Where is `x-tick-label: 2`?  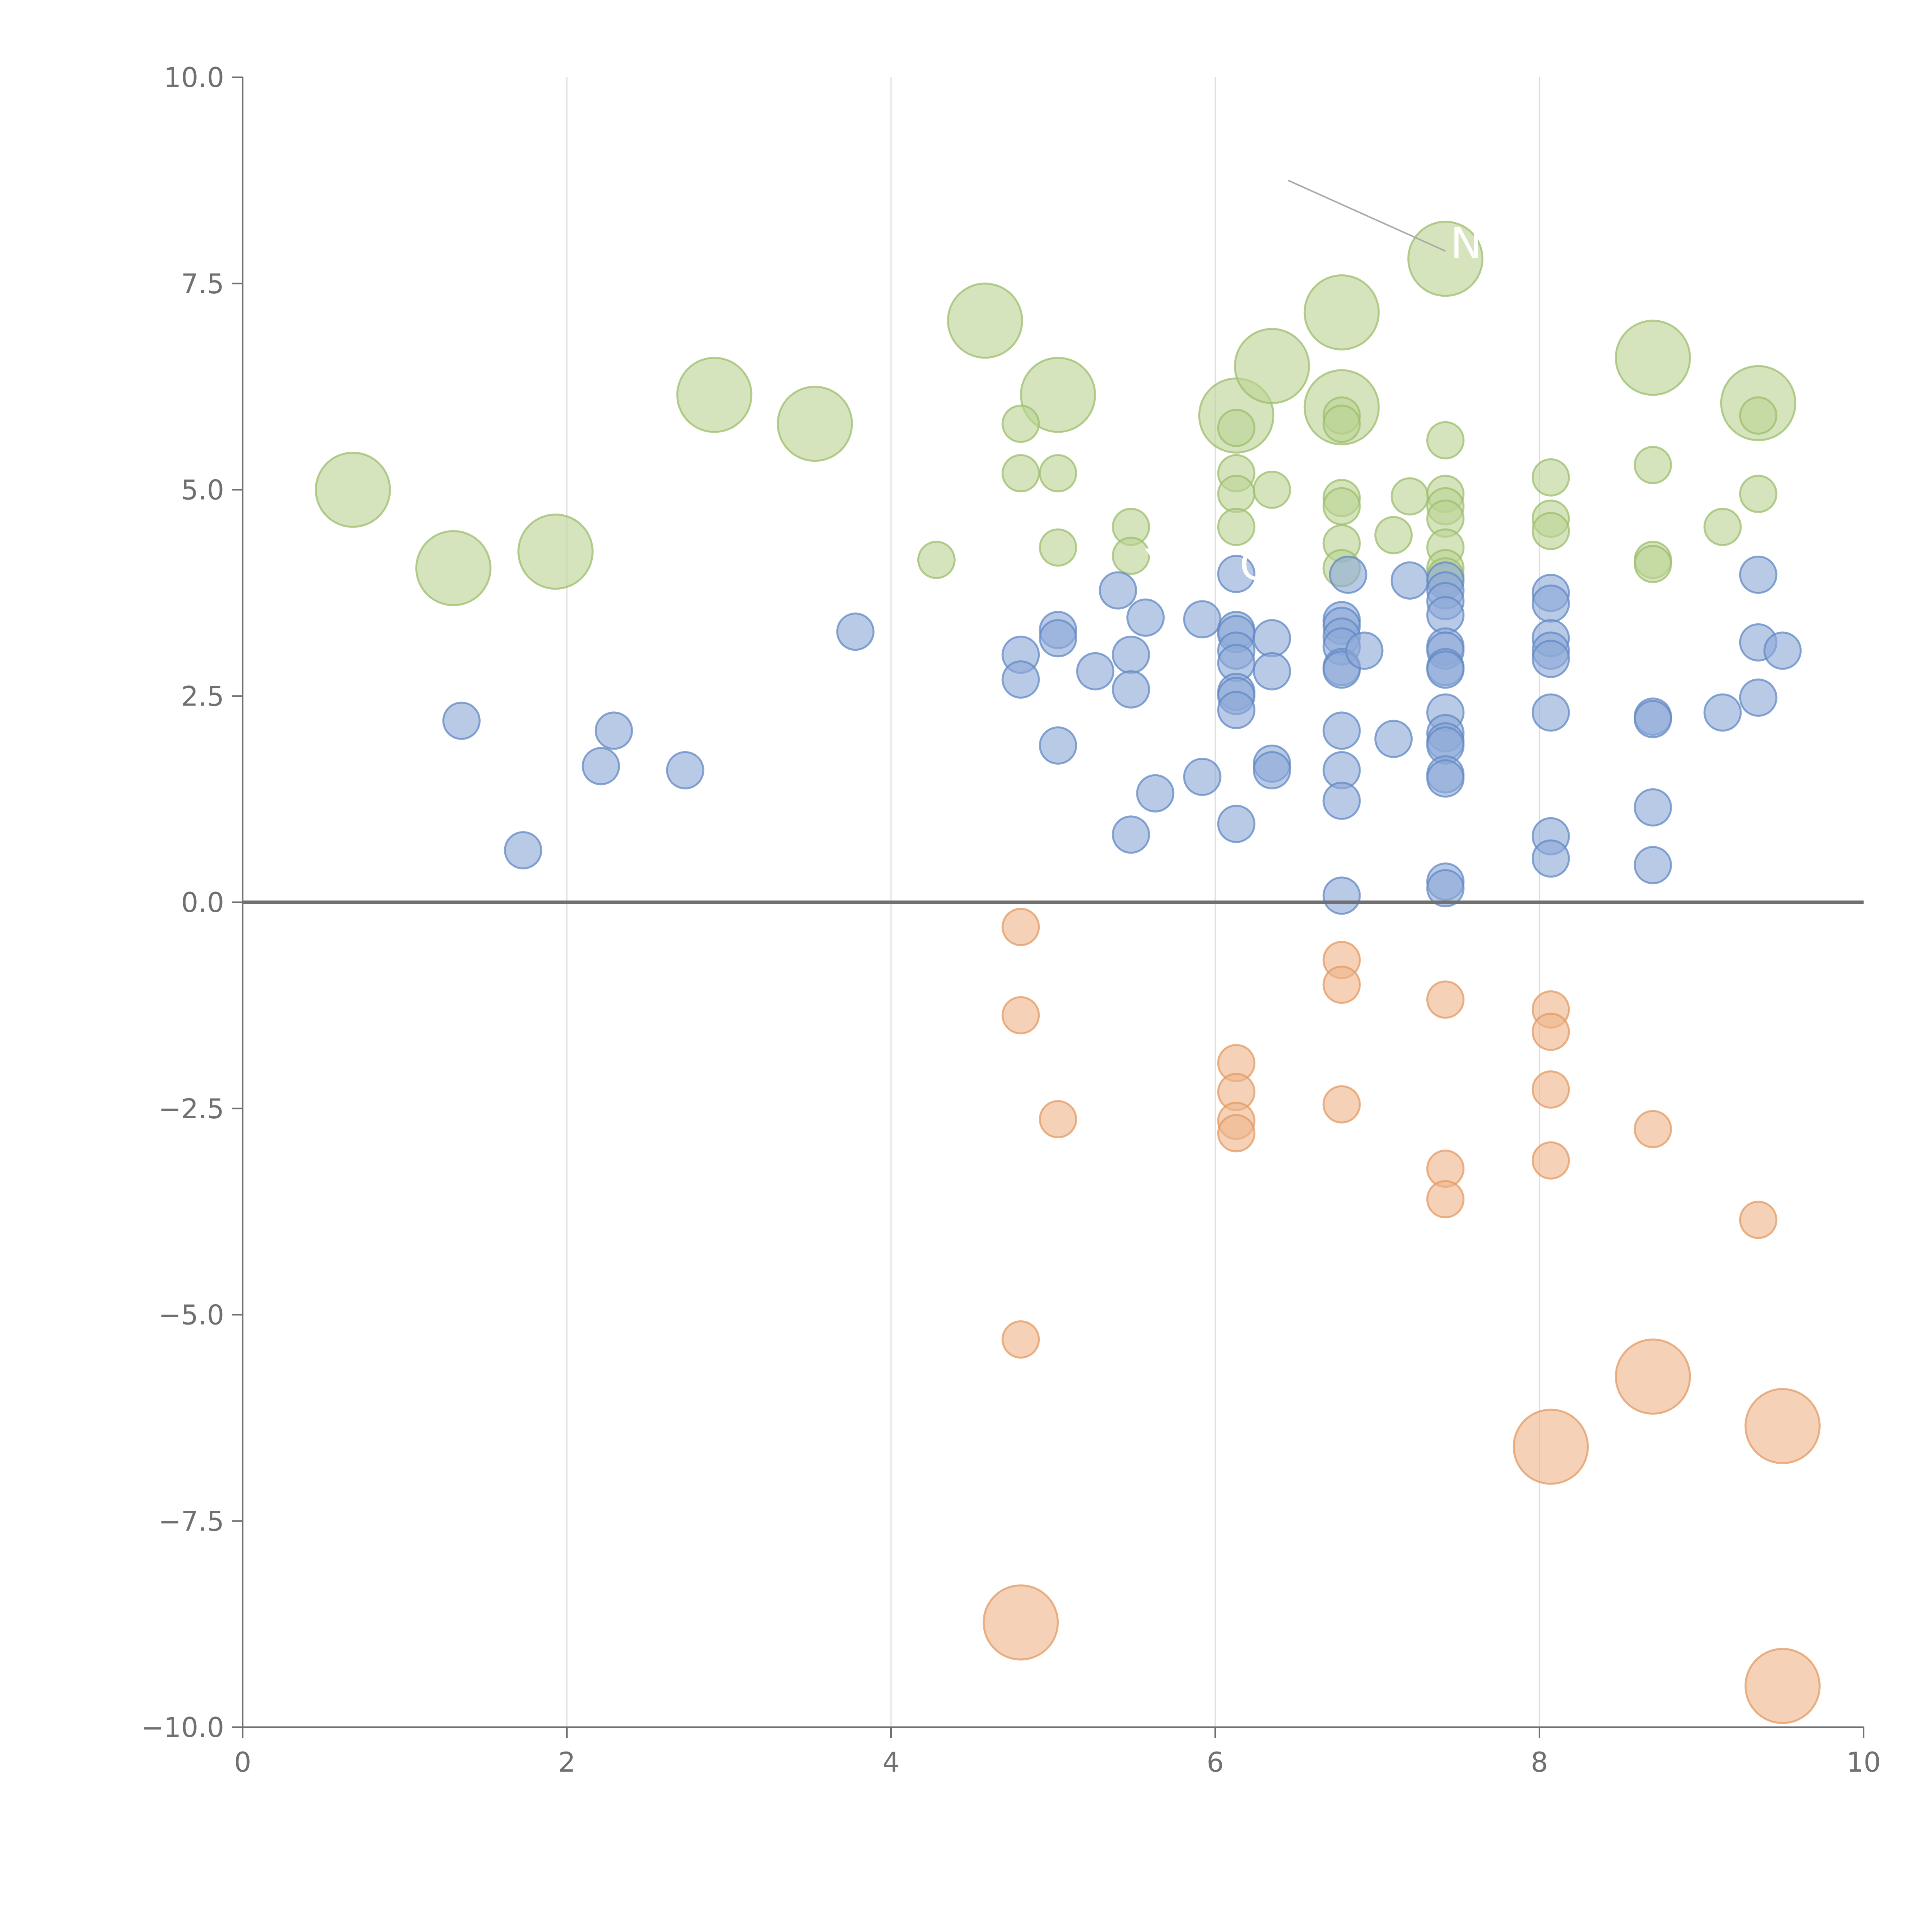
x-tick-label: 2 is located at coordinates (567, 1763).